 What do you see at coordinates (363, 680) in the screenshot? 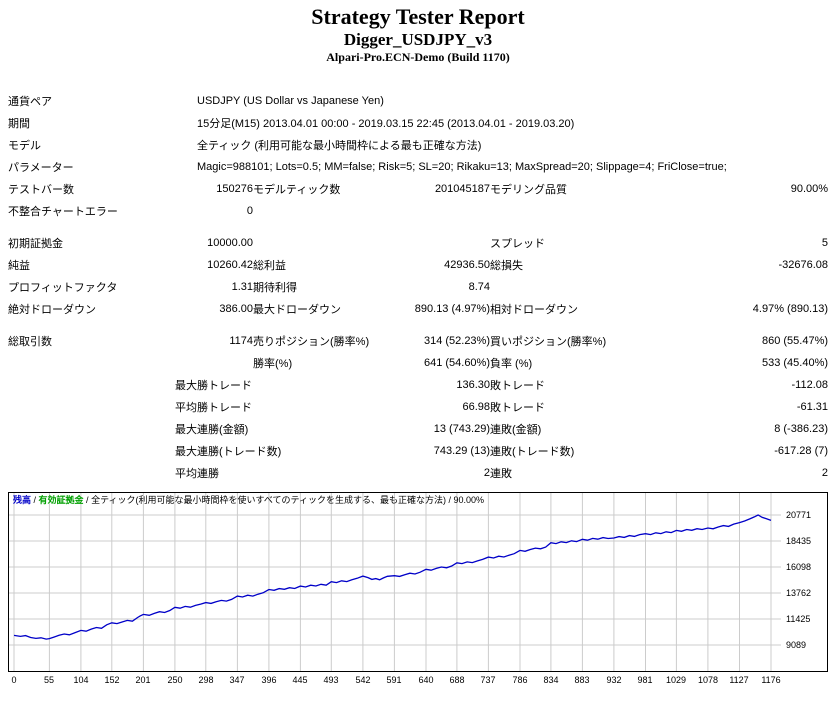
I see `x-axis-tick-label: 542` at bounding box center [363, 680].